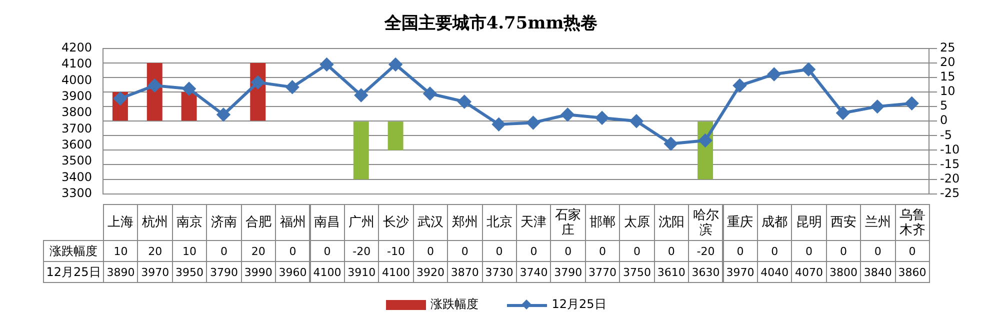 The height and width of the screenshot is (334, 992). What do you see at coordinates (76, 63) in the screenshot?
I see `y-tick-label: 4100` at bounding box center [76, 63].